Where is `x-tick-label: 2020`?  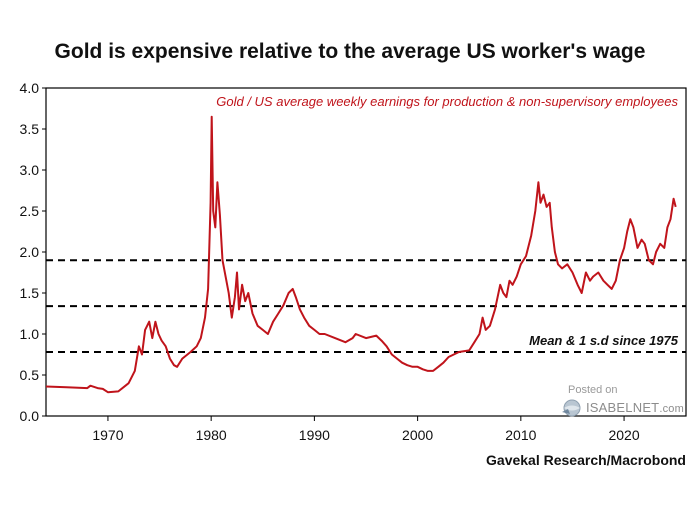
x-tick-label: 2020 is located at coordinates (623, 435).